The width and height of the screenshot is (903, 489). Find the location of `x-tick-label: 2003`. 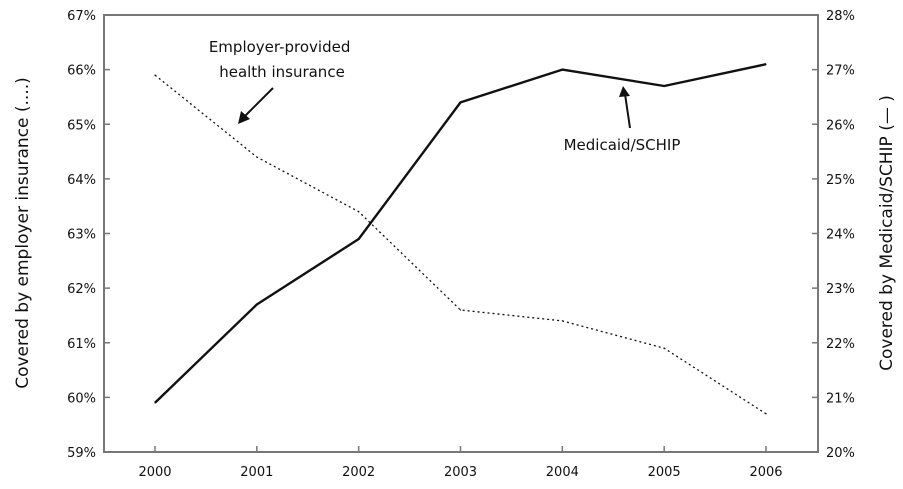

x-tick-label: 2003 is located at coordinates (460, 472).